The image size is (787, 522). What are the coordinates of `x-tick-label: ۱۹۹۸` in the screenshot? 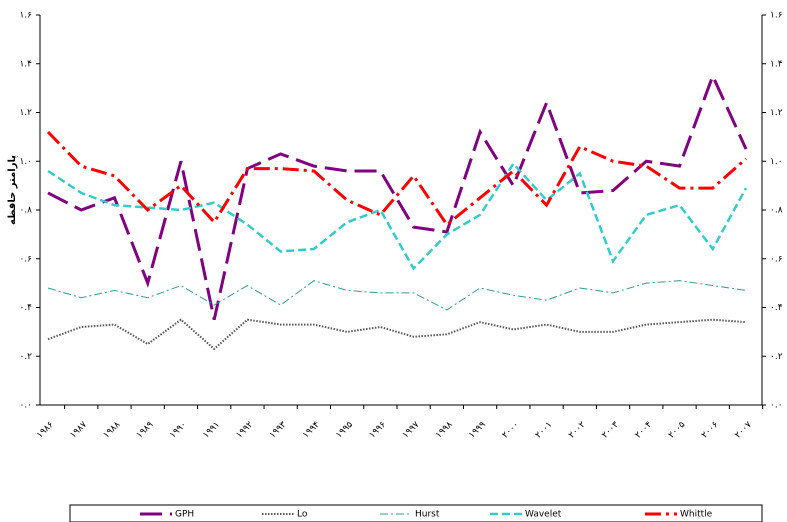 It's located at (444, 430).